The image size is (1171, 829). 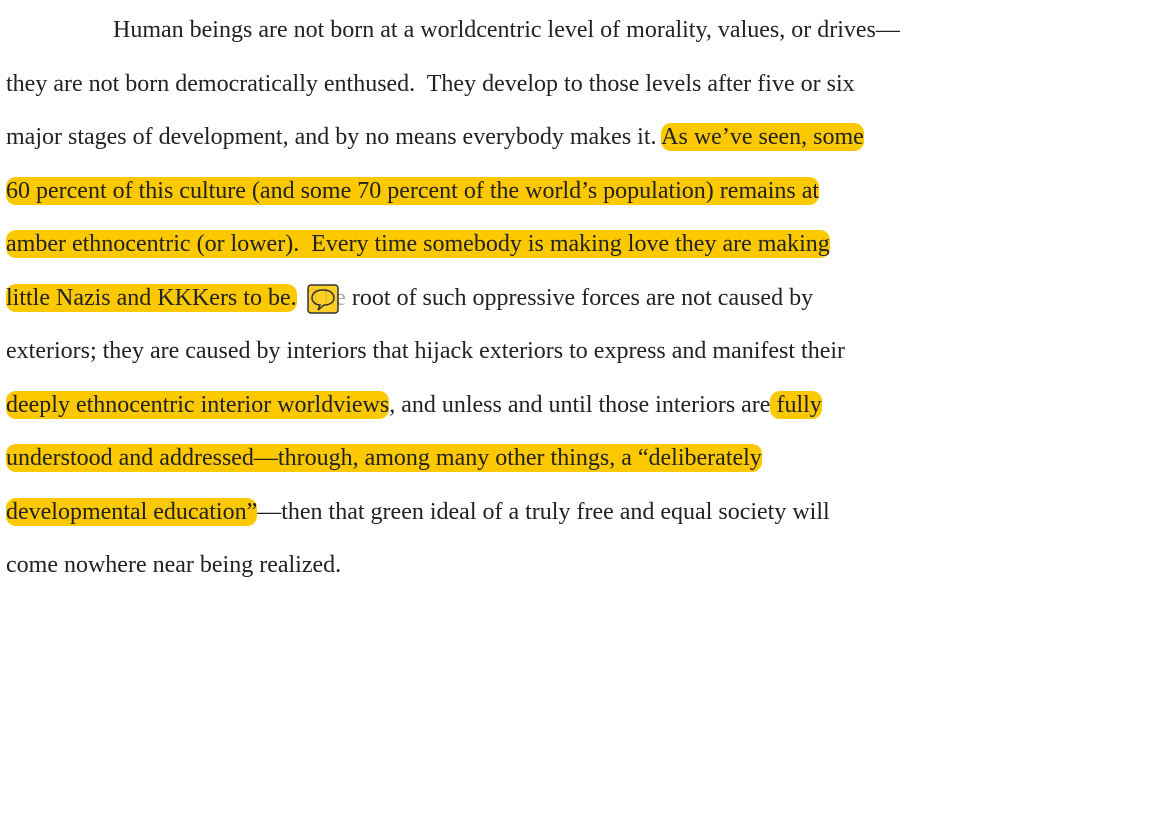 I want to click on note-icon: The, so click(x=326, y=298).